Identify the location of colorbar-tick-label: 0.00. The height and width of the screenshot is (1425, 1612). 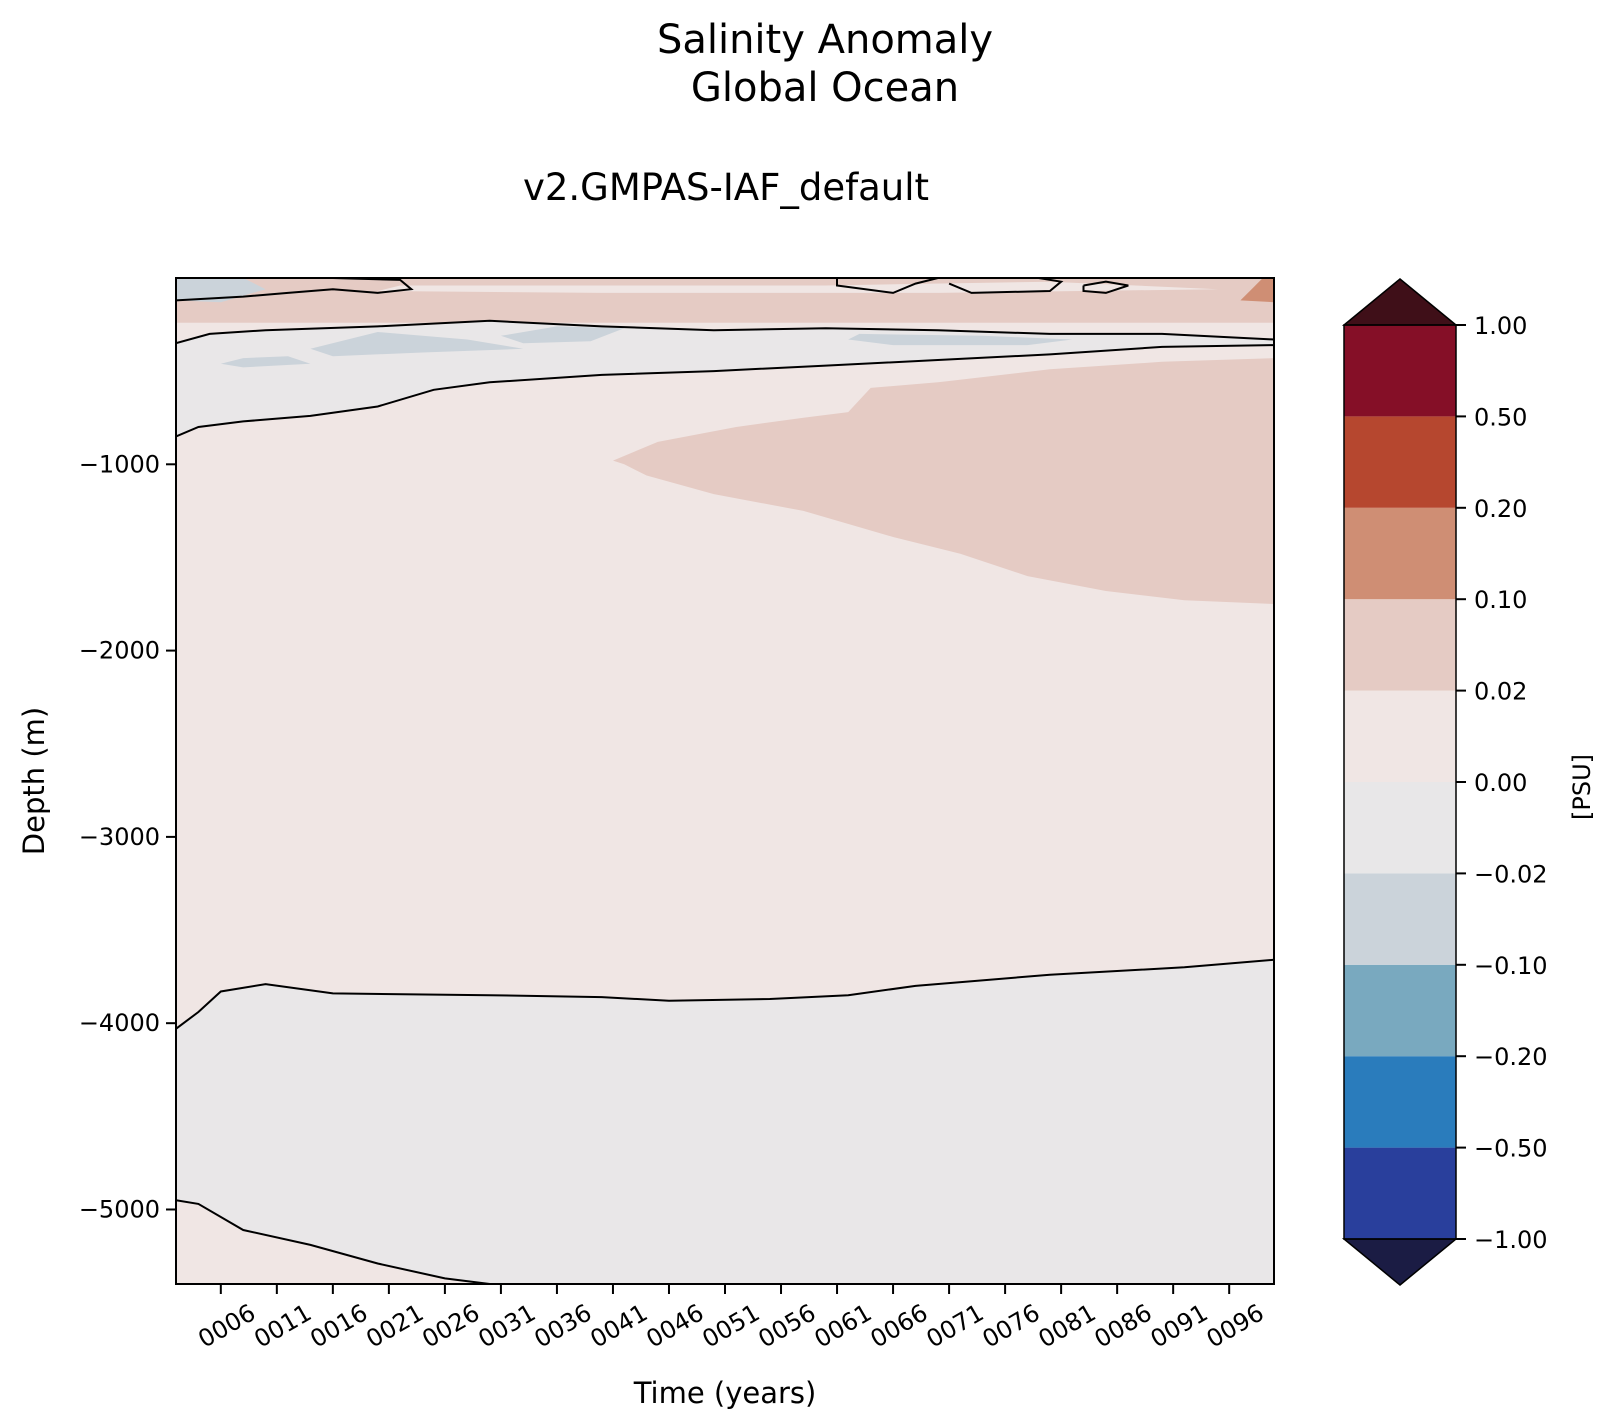
(1500, 783).